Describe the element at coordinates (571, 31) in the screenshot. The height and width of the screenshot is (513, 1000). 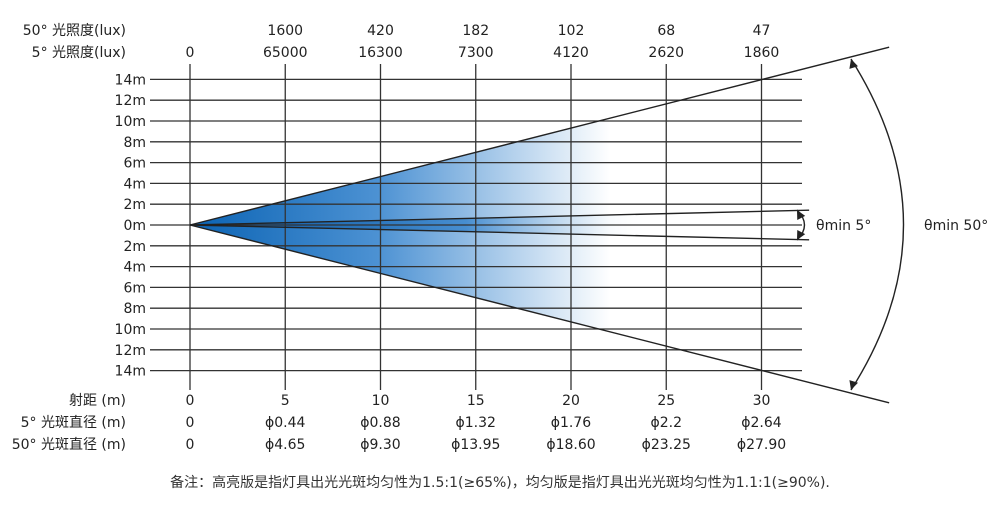
I see `header-row-value: 102` at that location.